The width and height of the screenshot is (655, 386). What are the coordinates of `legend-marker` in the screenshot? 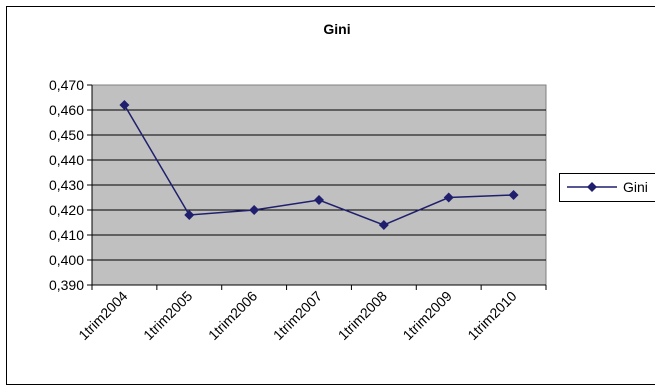 It's located at (592, 187).